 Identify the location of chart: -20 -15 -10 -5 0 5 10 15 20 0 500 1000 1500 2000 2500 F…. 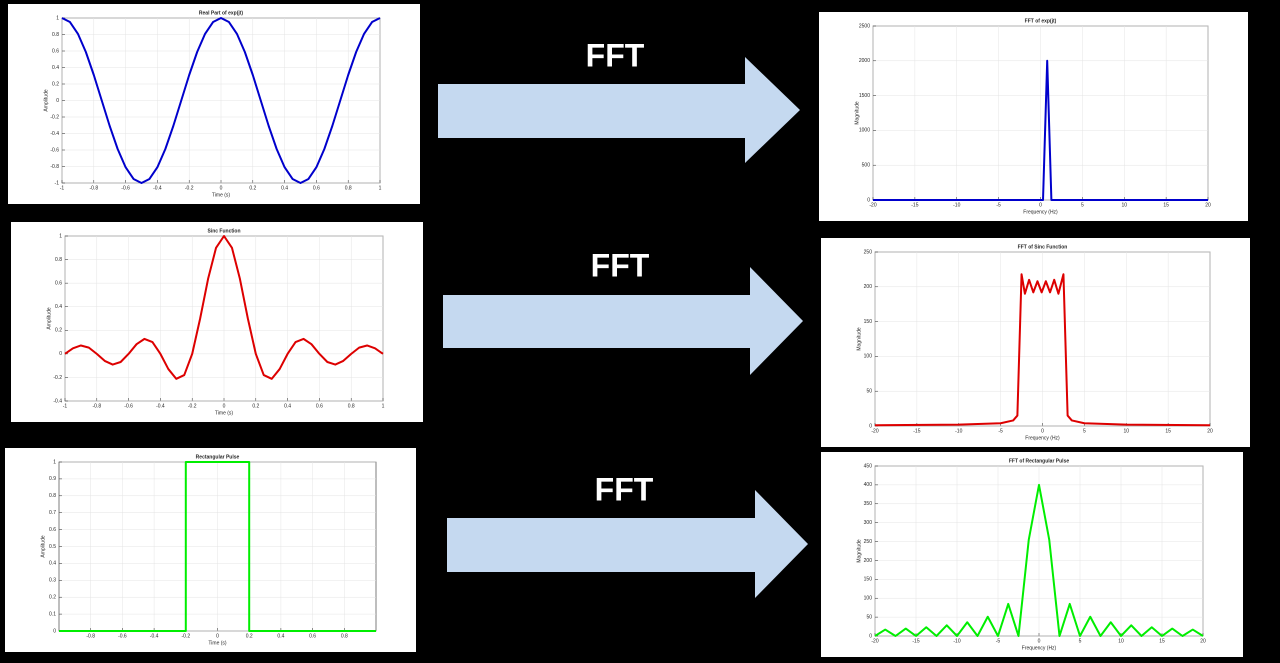
(1033, 116).